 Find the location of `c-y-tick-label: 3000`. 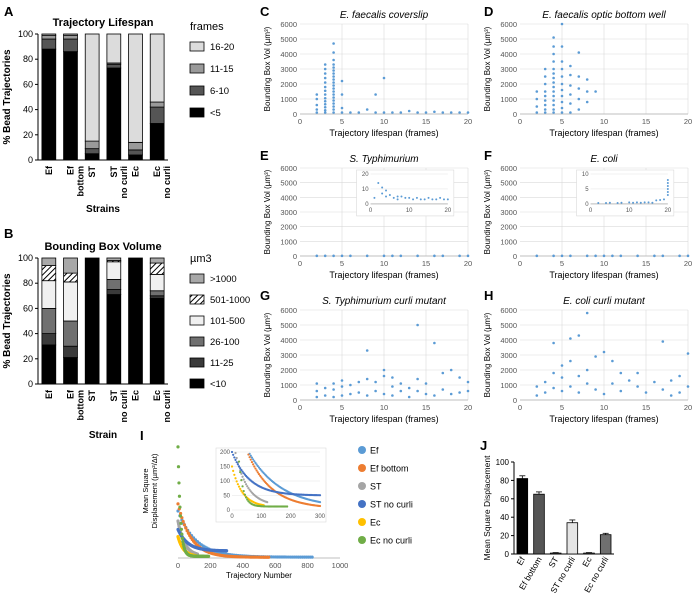

c-y-tick-label: 3000 is located at coordinates (288, 69).